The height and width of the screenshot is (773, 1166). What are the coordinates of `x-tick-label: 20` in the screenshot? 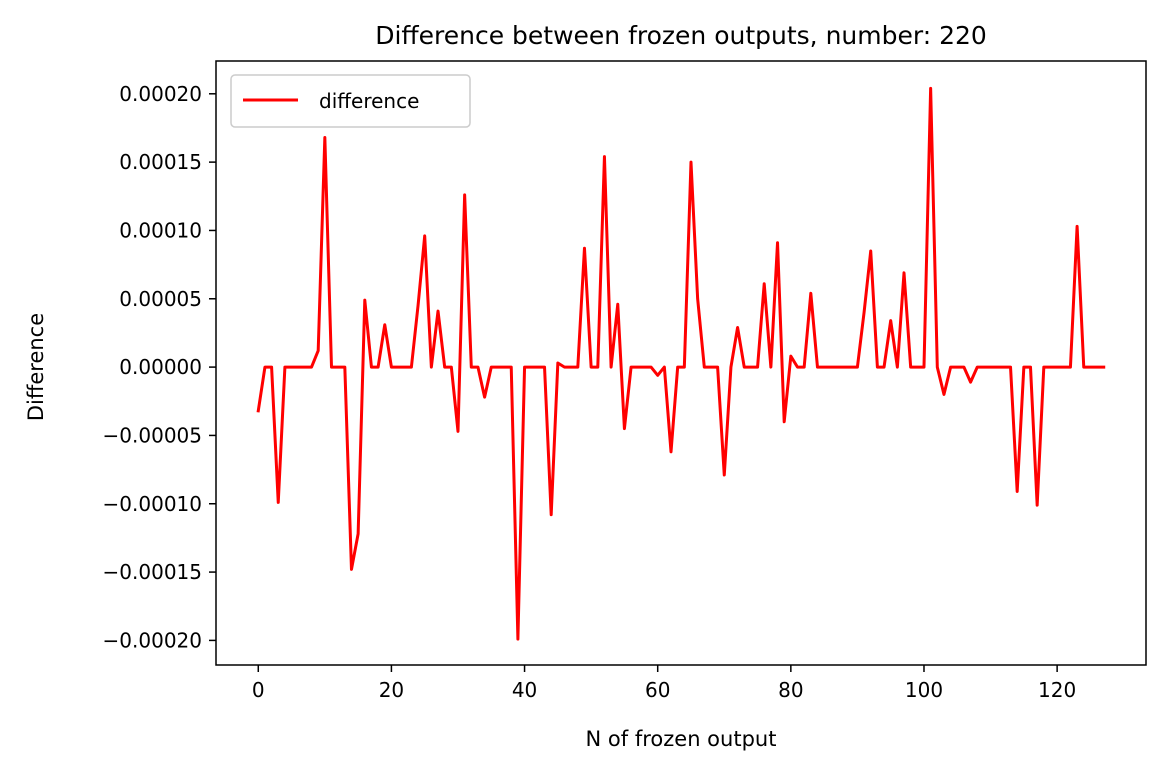 It's located at (391, 690).